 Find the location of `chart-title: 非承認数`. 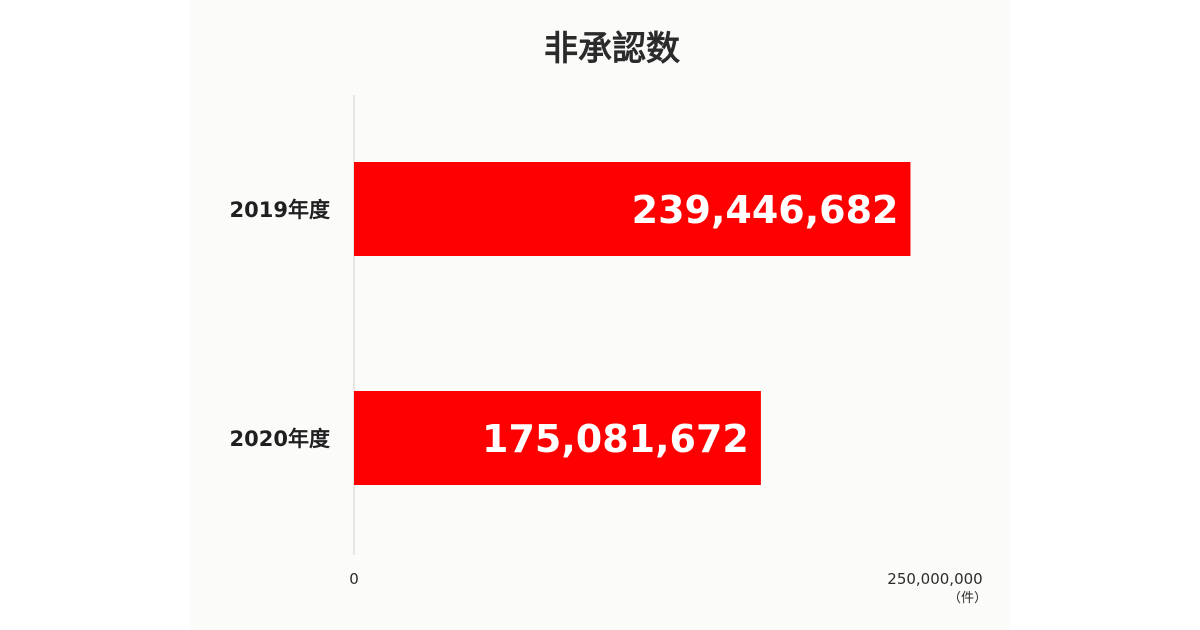

chart-title: 非承認数 is located at coordinates (612, 49).